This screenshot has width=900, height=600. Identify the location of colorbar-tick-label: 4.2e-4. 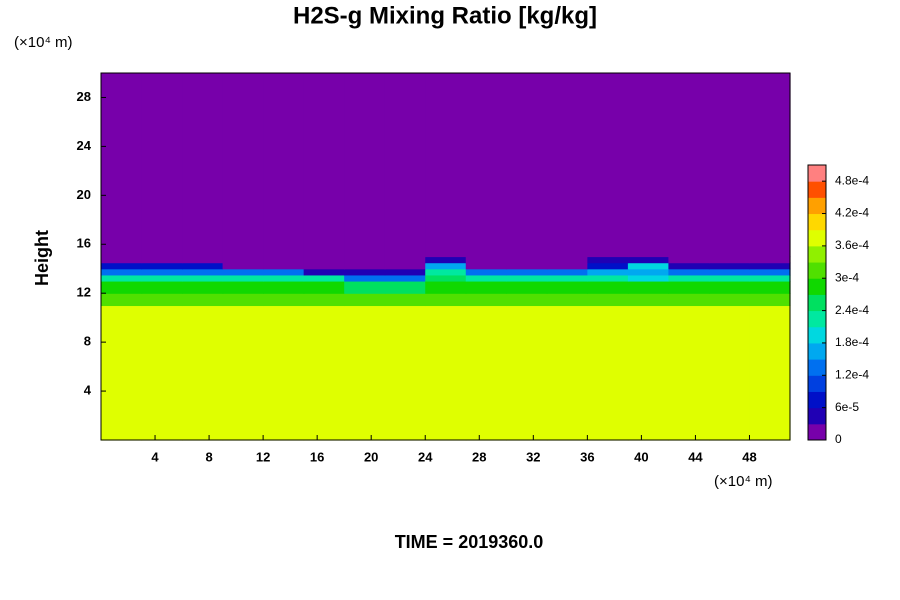
(852, 213).